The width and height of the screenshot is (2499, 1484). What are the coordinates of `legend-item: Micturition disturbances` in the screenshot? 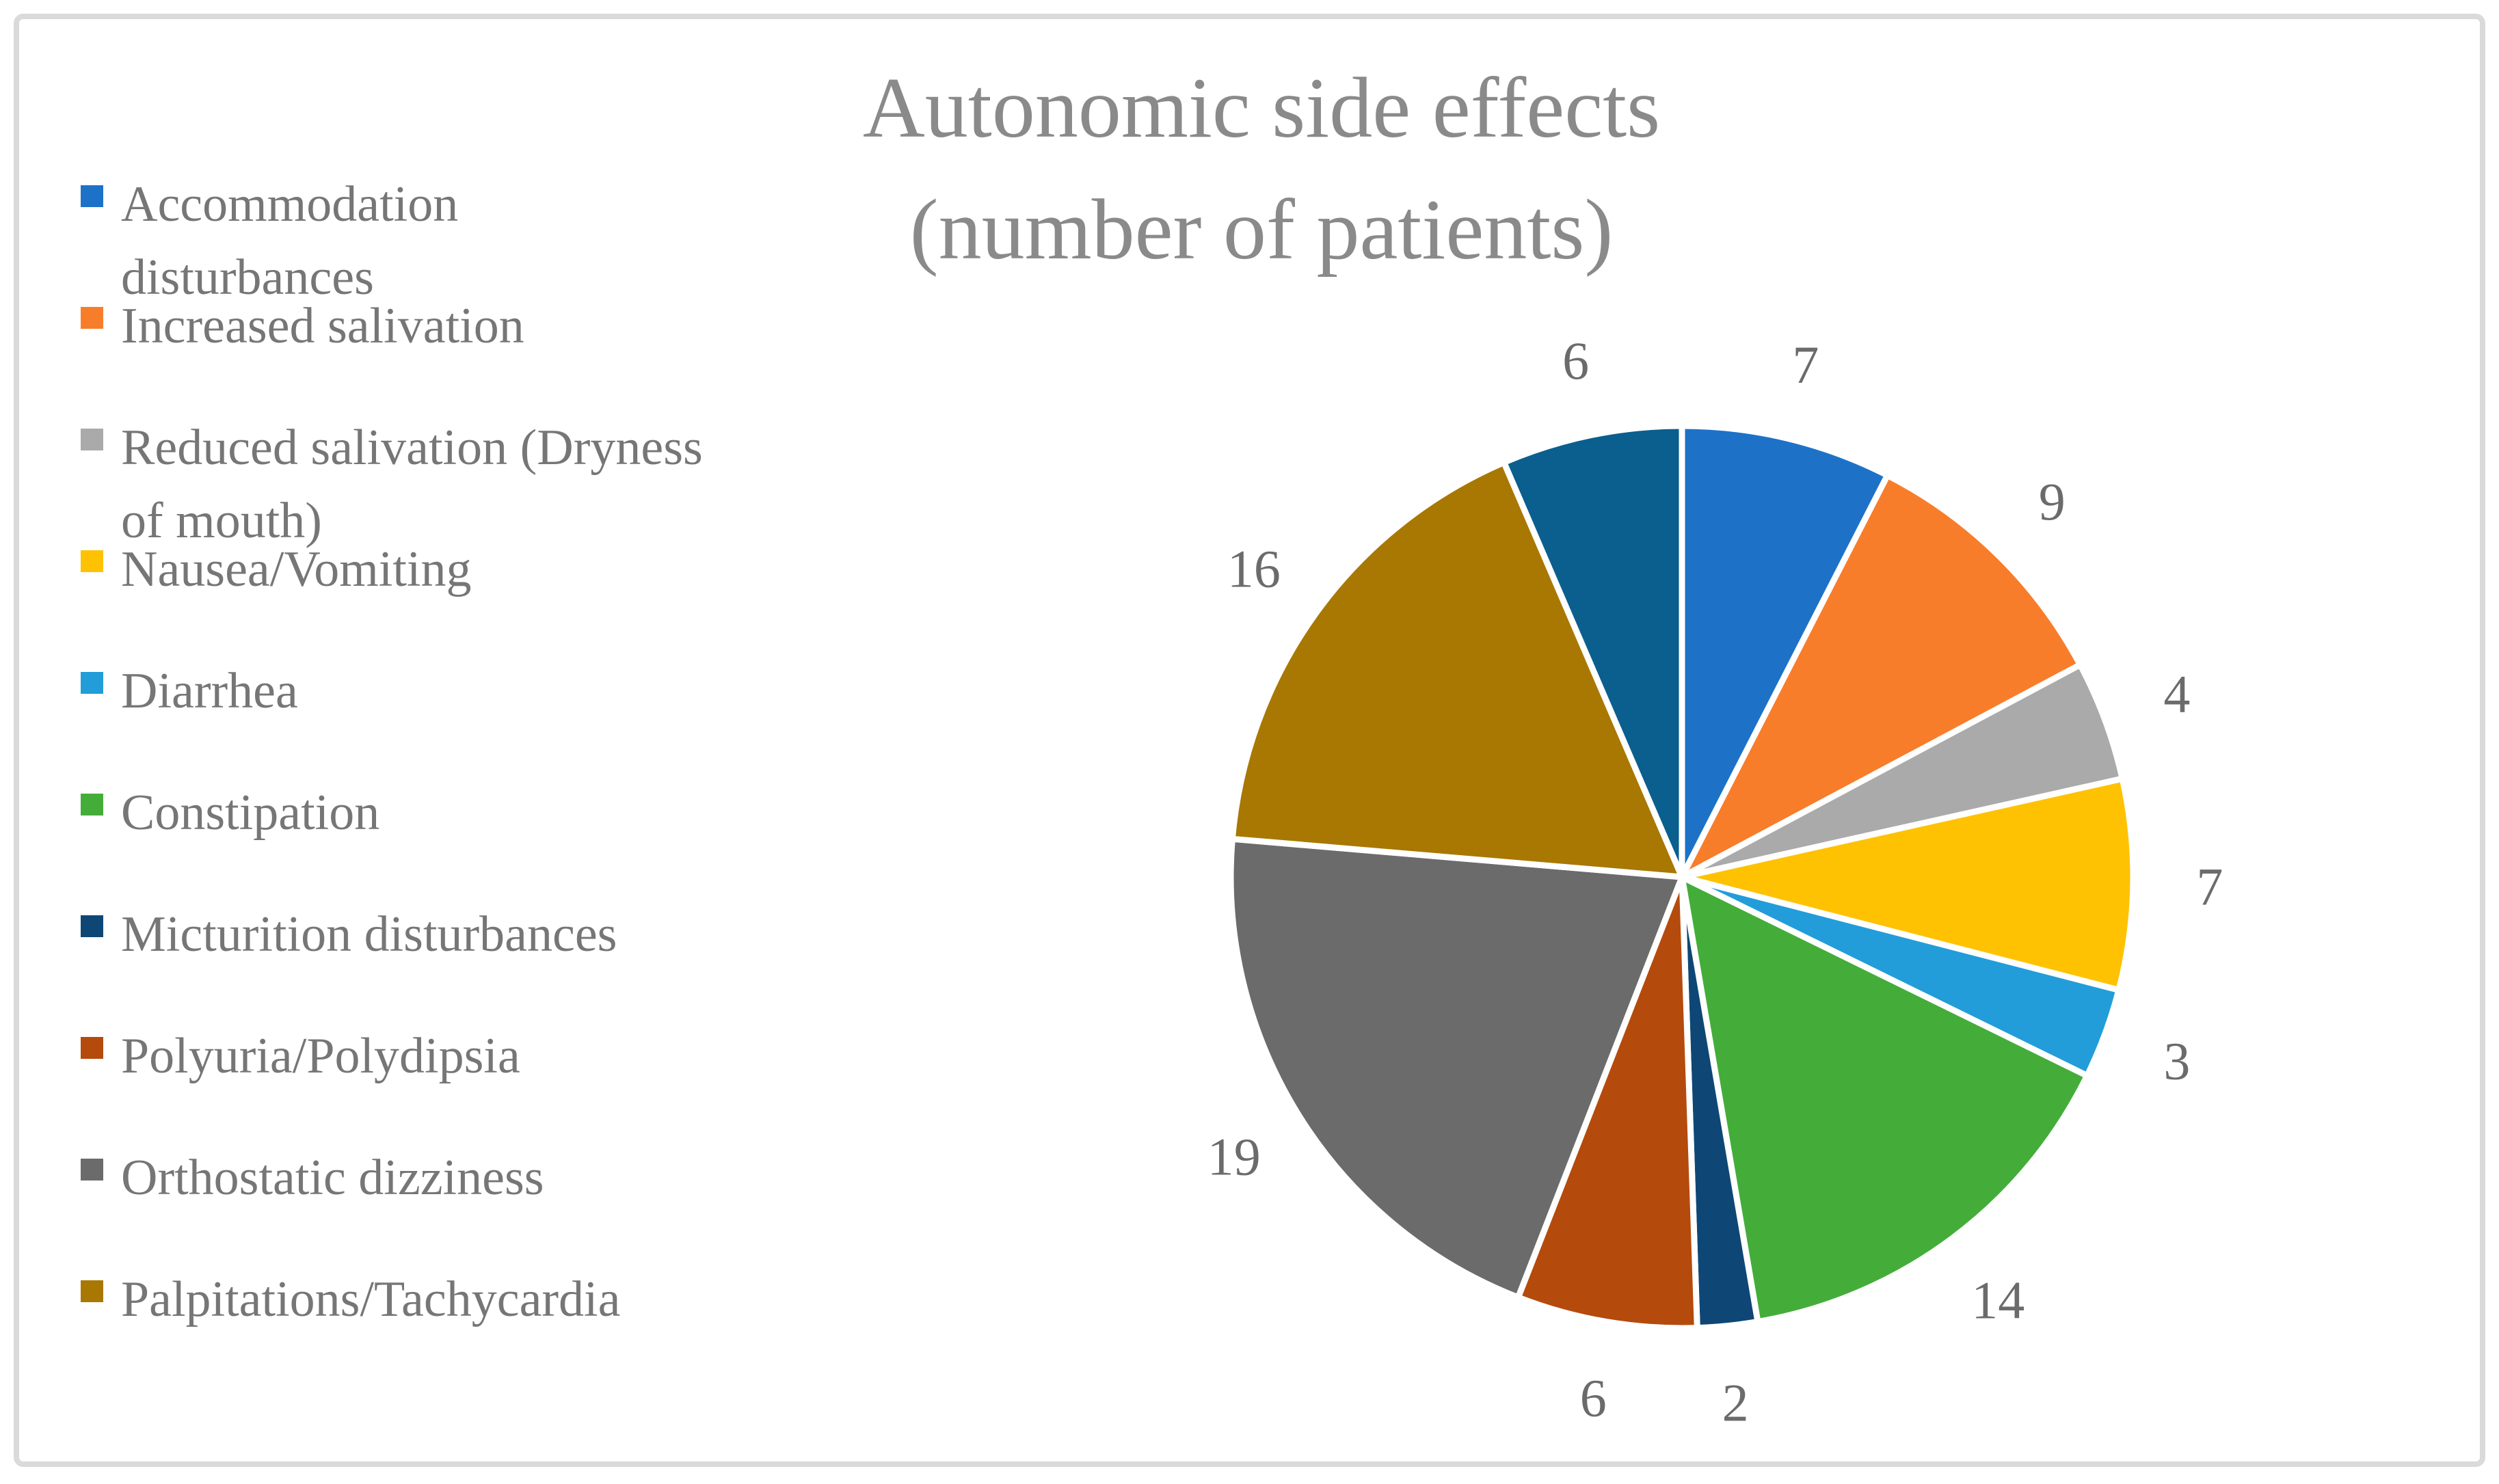 It's located at (349, 959).